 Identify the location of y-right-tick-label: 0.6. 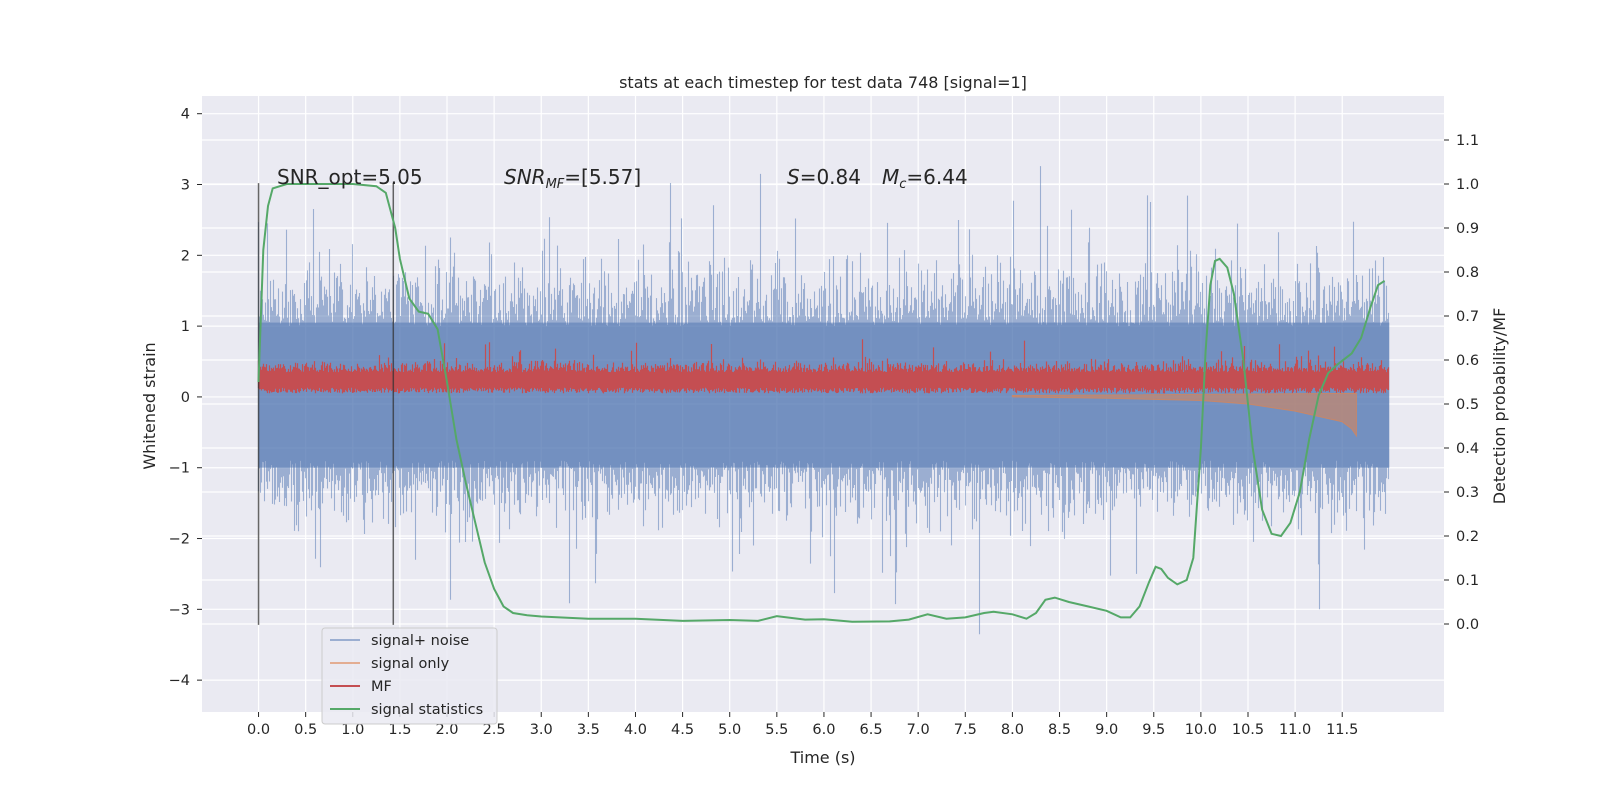
(1467, 361).